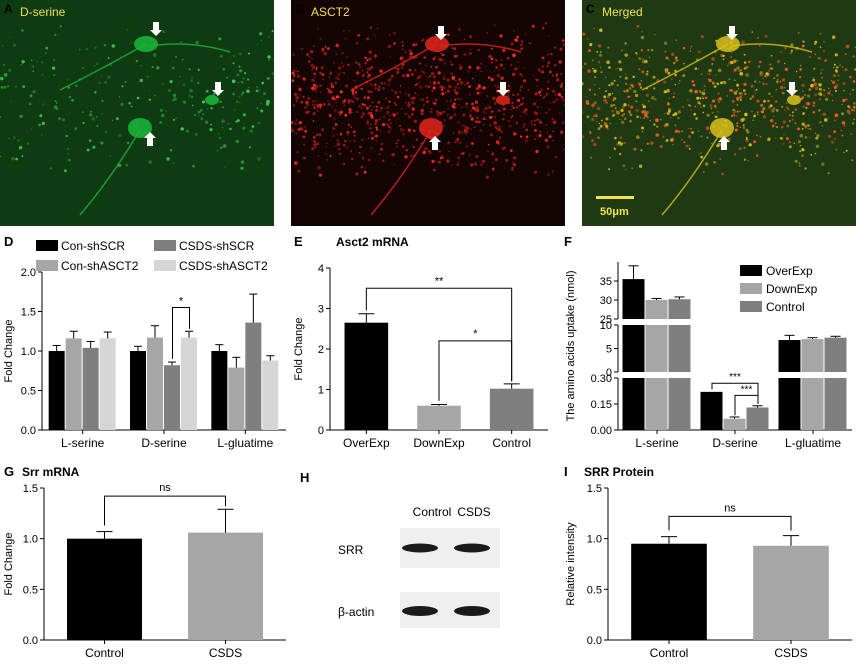  Describe the element at coordinates (475, 370) in the screenshot. I see `significance-bracket` at that location.